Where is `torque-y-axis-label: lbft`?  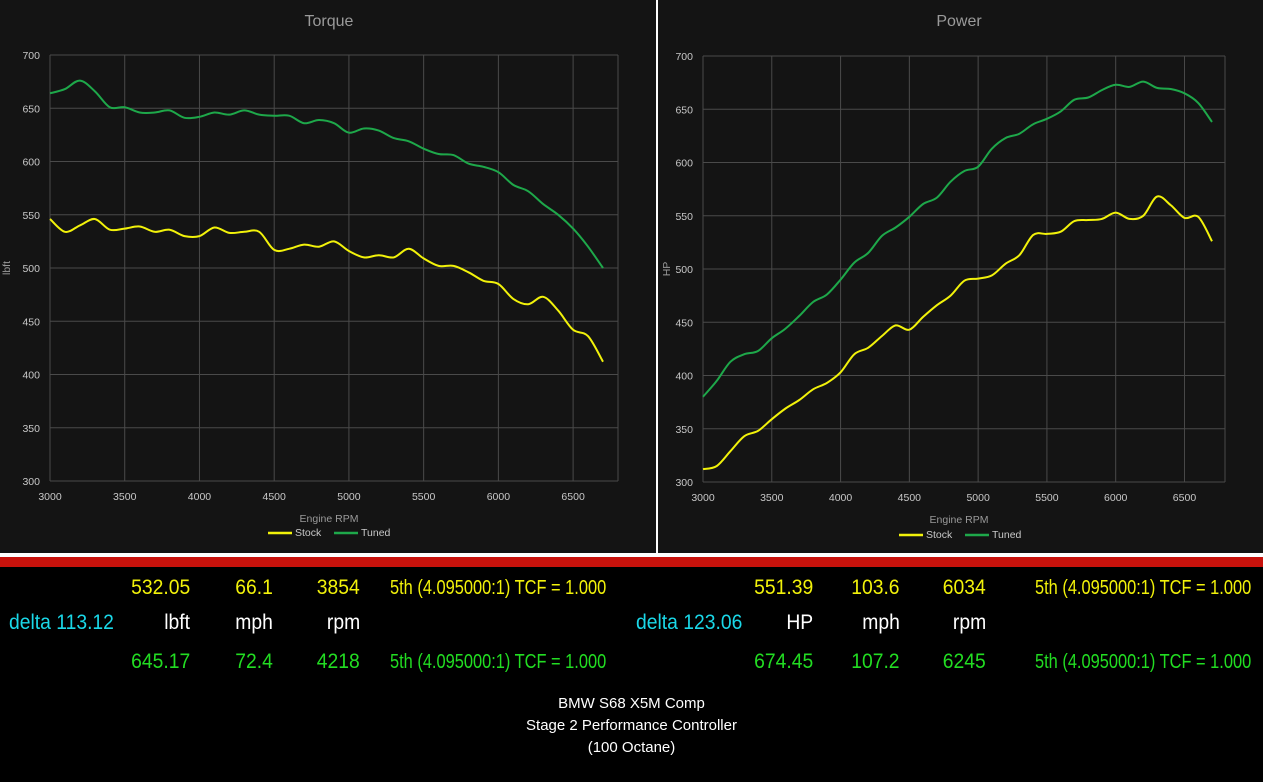 torque-y-axis-label: lbft is located at coordinates (7, 268).